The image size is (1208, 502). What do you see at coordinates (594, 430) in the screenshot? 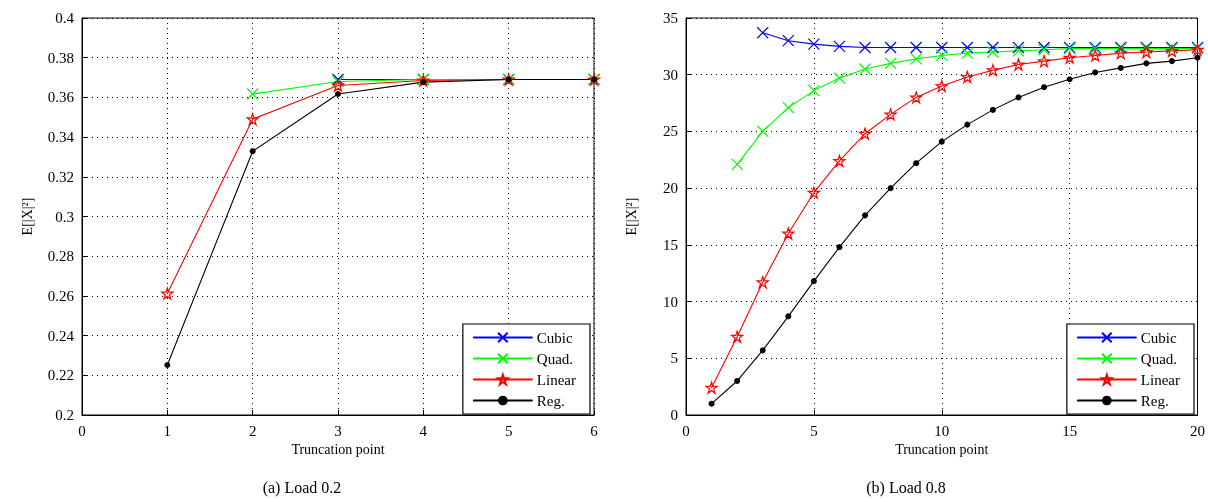
I see `x-tick-label: 6` at bounding box center [594, 430].